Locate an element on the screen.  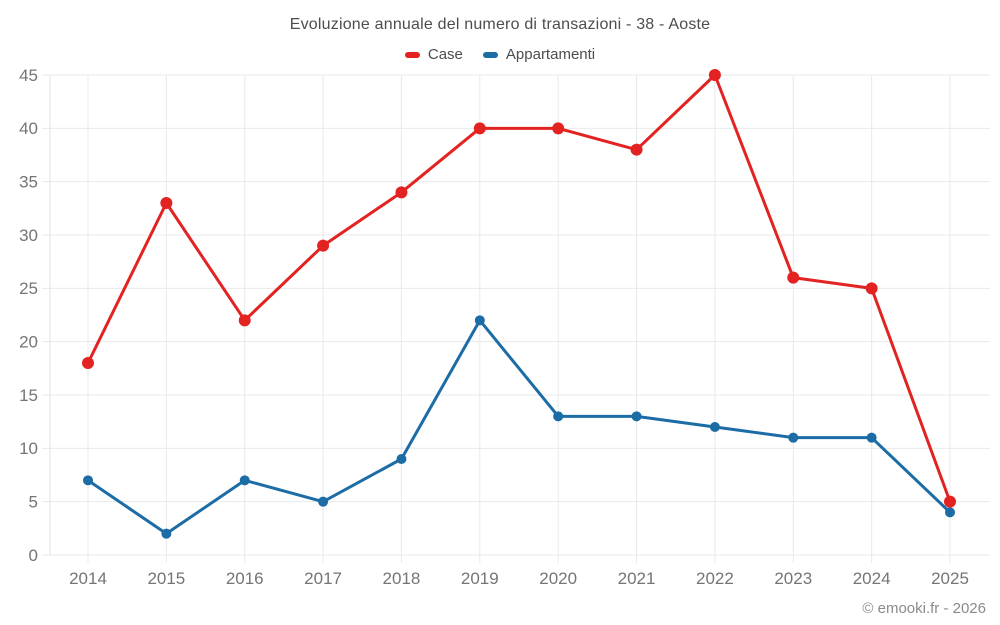
x-axis-label-2019: 2019 is located at coordinates (480, 578).